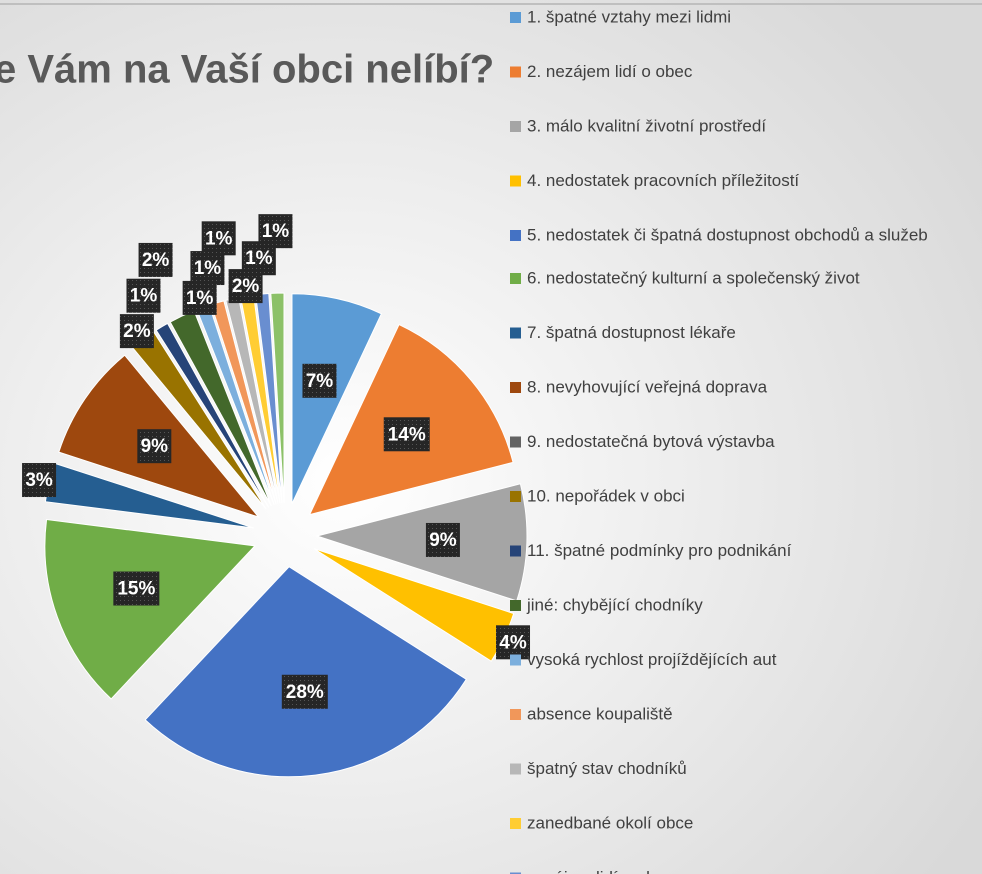  What do you see at coordinates (614, 604) in the screenshot?
I see `legend-label: jiné: chybějící chodníky` at bounding box center [614, 604].